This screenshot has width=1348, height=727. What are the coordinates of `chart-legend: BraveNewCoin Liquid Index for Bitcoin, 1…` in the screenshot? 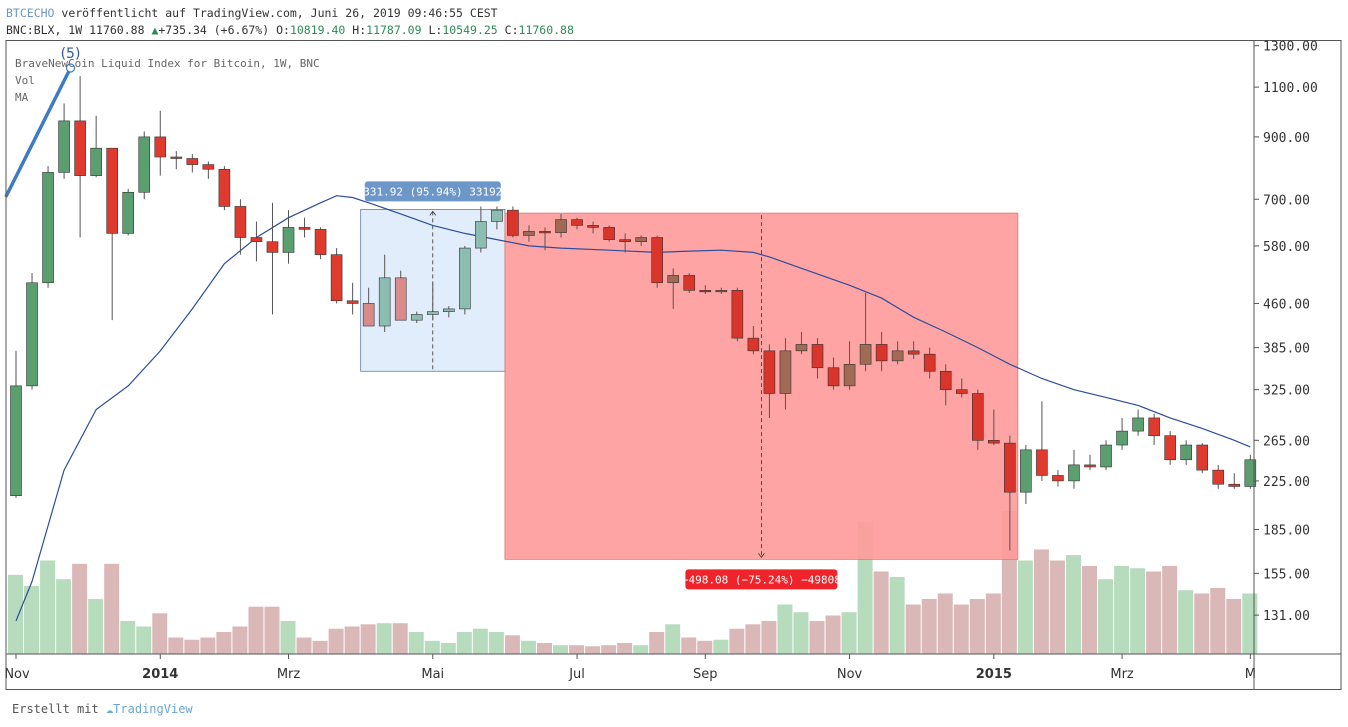 It's located at (167, 80).